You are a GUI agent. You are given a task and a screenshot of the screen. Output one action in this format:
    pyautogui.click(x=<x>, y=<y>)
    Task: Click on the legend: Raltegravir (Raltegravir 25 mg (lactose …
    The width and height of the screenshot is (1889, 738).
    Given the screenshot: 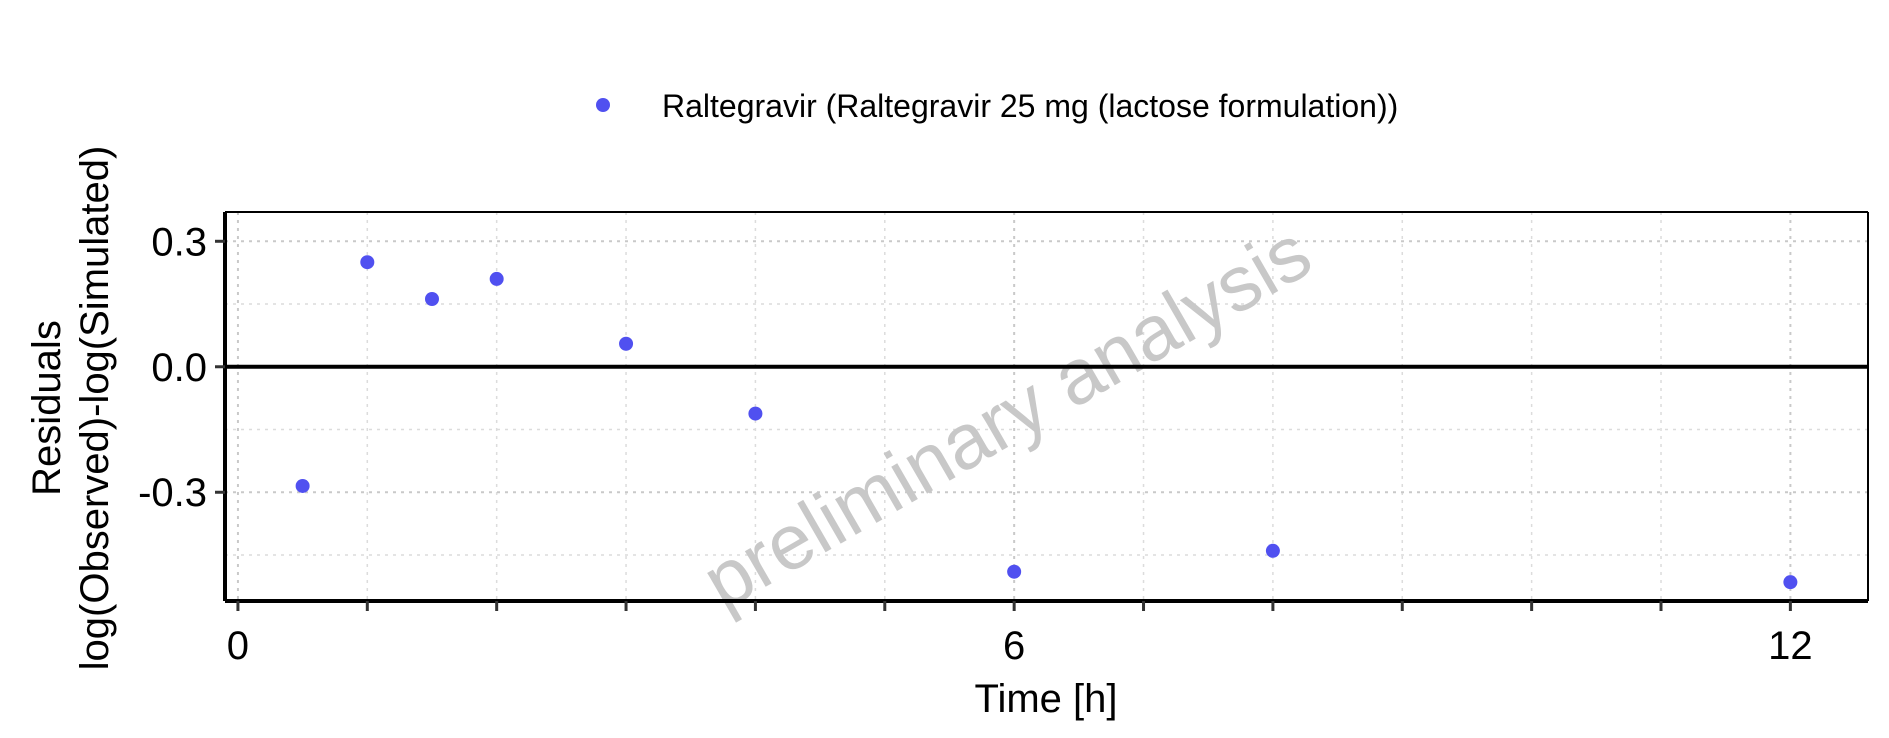 What is the action you would take?
    pyautogui.click(x=997, y=106)
    